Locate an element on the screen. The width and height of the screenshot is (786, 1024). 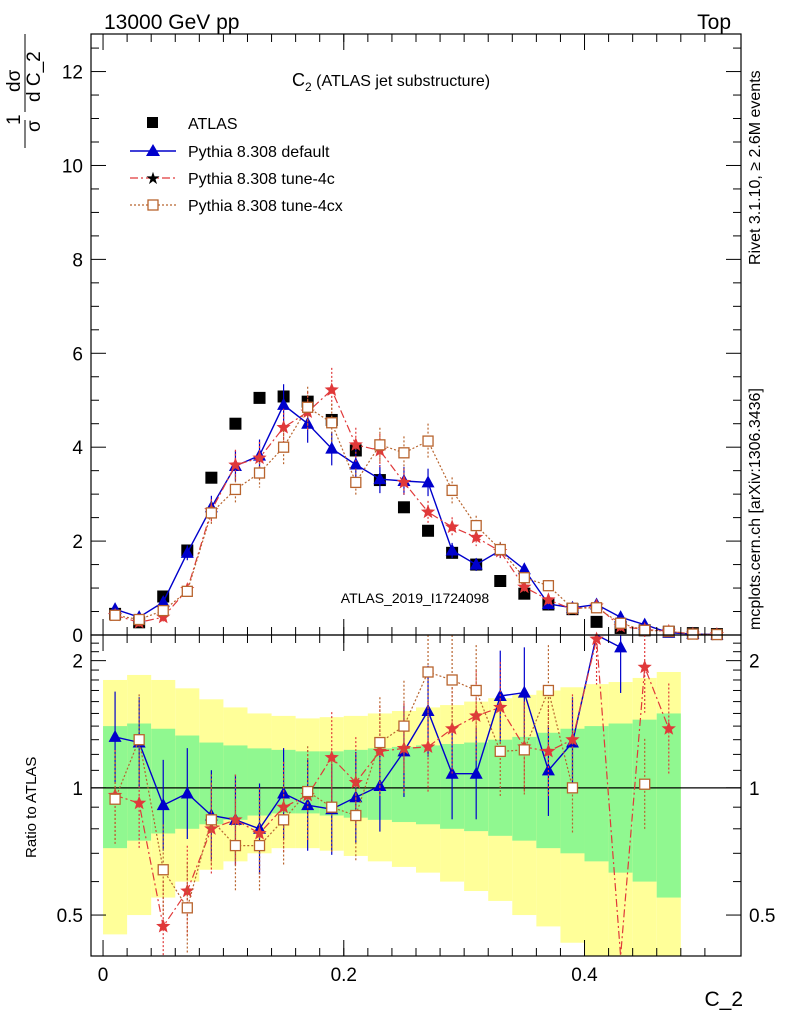
band-inner-bin is located at coordinates (596, 794).